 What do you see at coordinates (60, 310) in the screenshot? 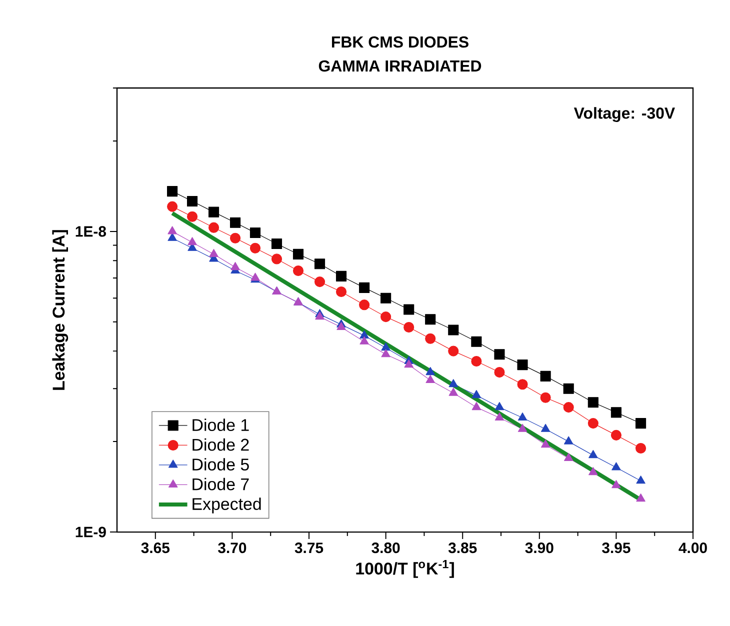
I see `y-axis-title: Leakage Current [A]` at bounding box center [60, 310].